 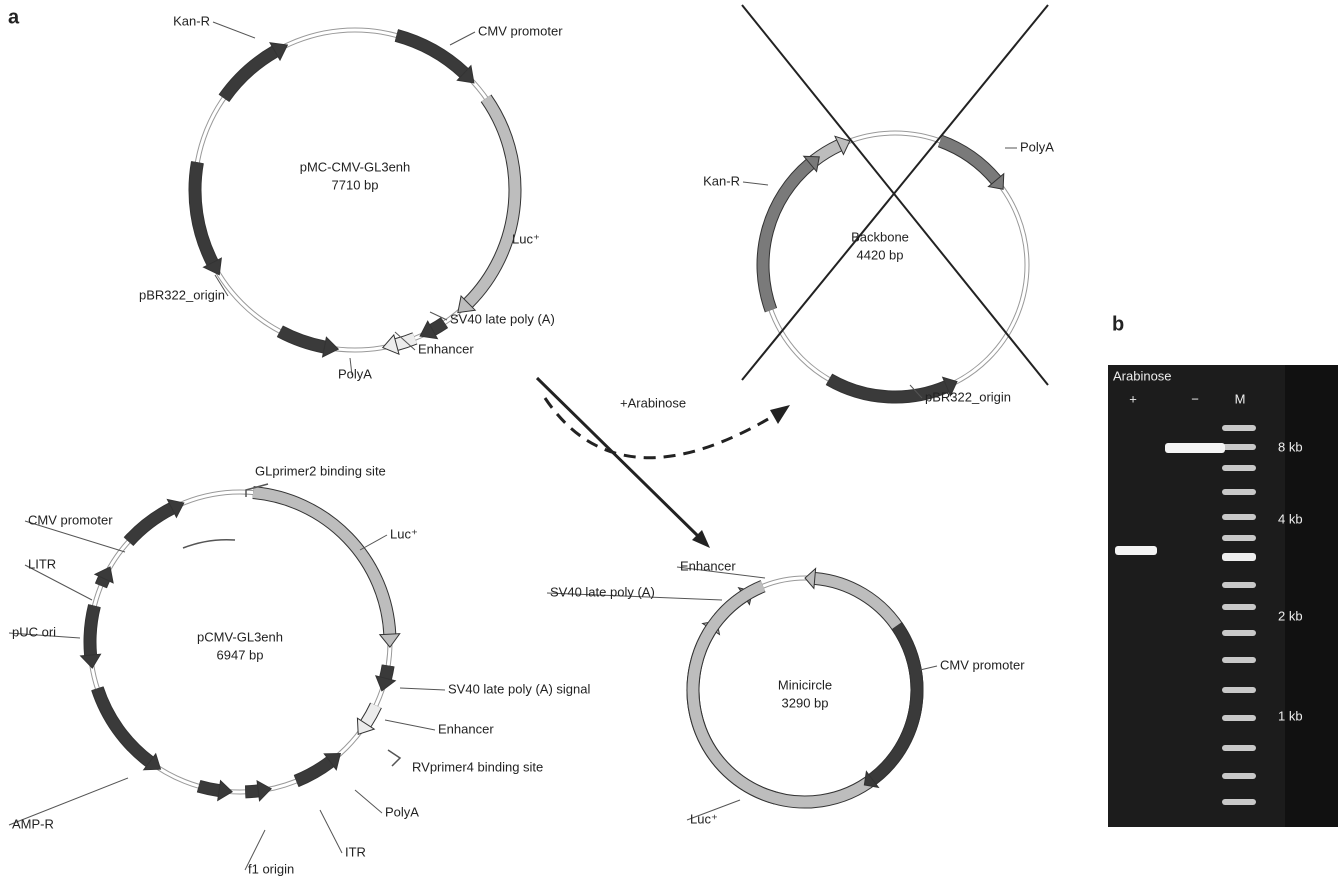 What do you see at coordinates (33, 823) in the screenshot?
I see `label: AMP-R` at bounding box center [33, 823].